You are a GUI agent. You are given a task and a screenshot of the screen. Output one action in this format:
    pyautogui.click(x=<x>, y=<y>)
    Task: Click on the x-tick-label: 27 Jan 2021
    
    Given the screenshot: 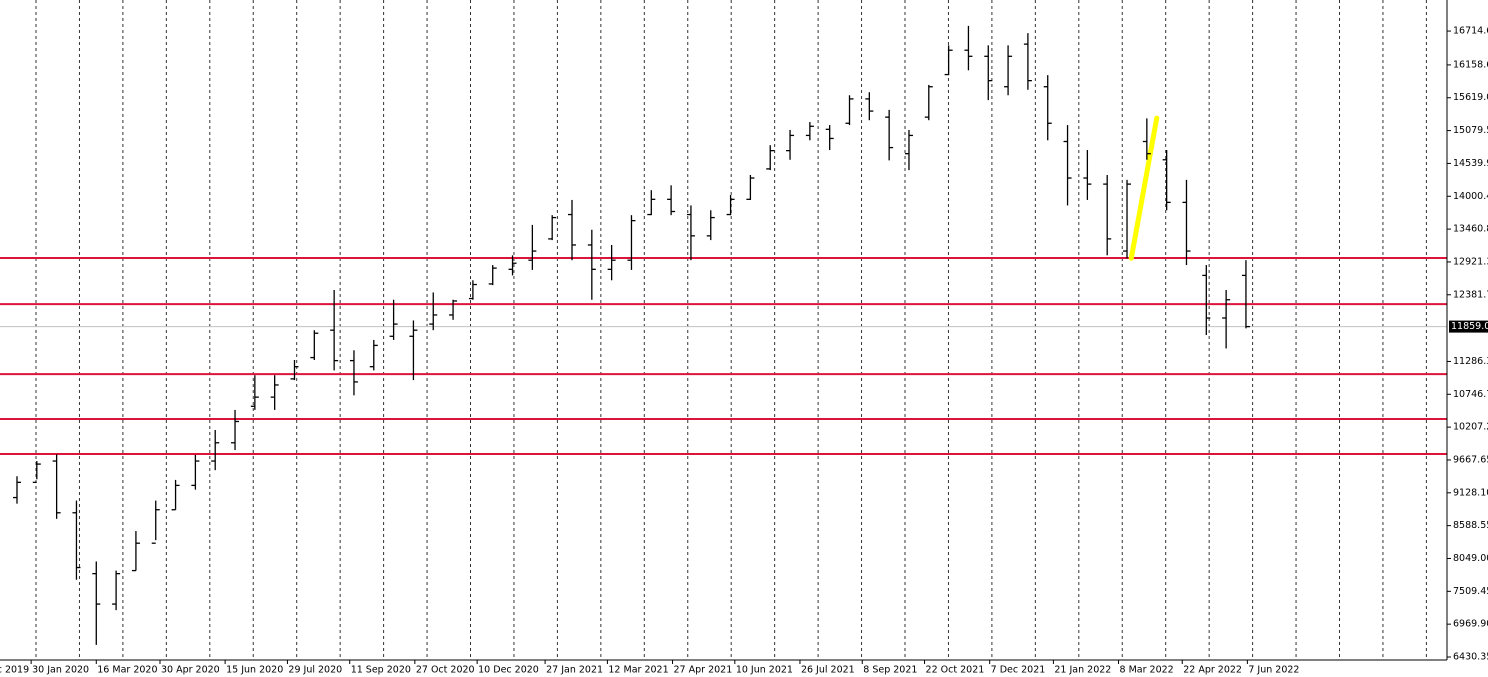 What is the action you would take?
    pyautogui.click(x=574, y=670)
    